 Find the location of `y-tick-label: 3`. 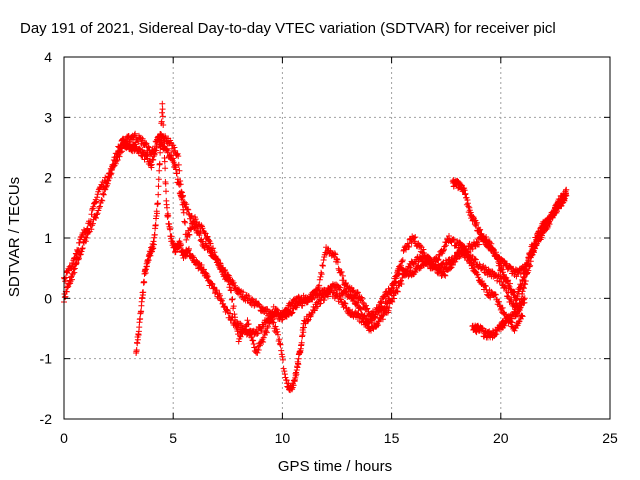

y-tick-label: 3 is located at coordinates (48, 117).